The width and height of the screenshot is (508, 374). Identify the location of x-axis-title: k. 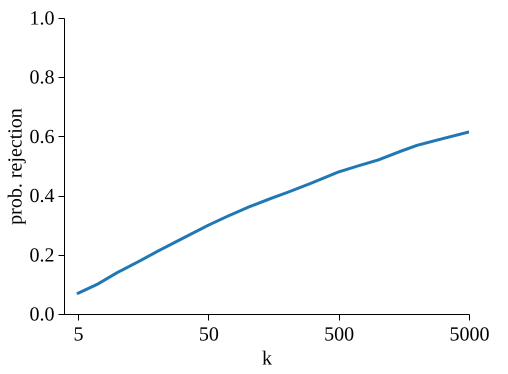
(267, 359).